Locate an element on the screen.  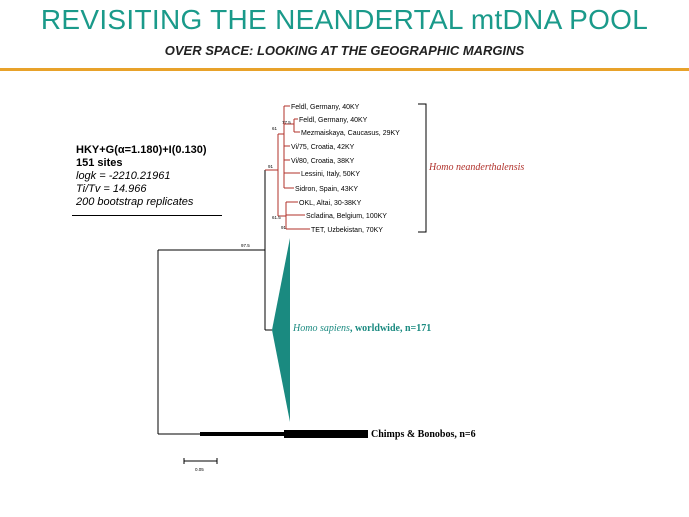
title-divider is located at coordinates (344, 69).